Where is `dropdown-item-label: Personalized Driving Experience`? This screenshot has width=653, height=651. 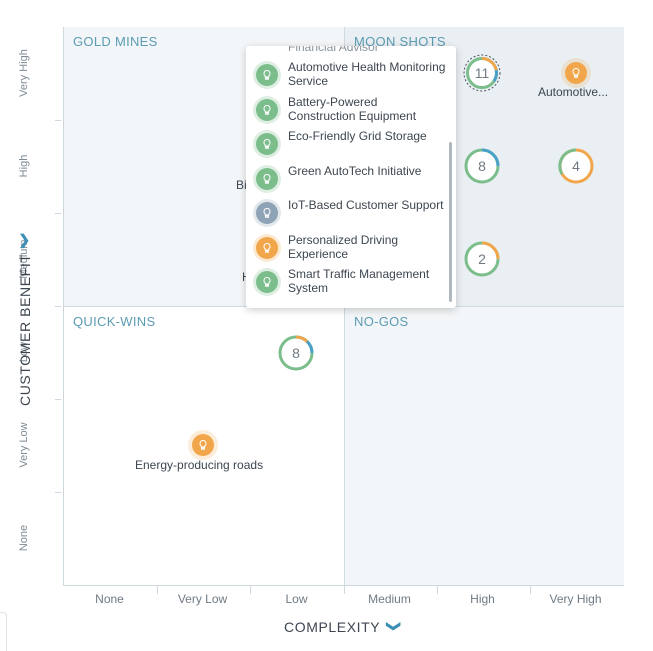
dropdown-item-label: Personalized Driving Experience is located at coordinates (343, 247).